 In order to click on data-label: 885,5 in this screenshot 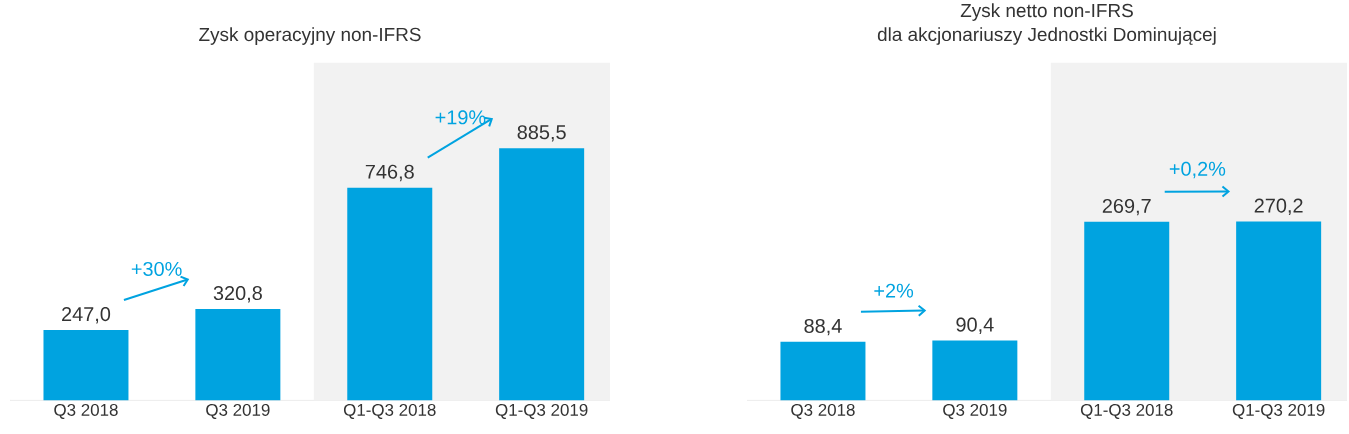, I will do `click(541, 133)`.